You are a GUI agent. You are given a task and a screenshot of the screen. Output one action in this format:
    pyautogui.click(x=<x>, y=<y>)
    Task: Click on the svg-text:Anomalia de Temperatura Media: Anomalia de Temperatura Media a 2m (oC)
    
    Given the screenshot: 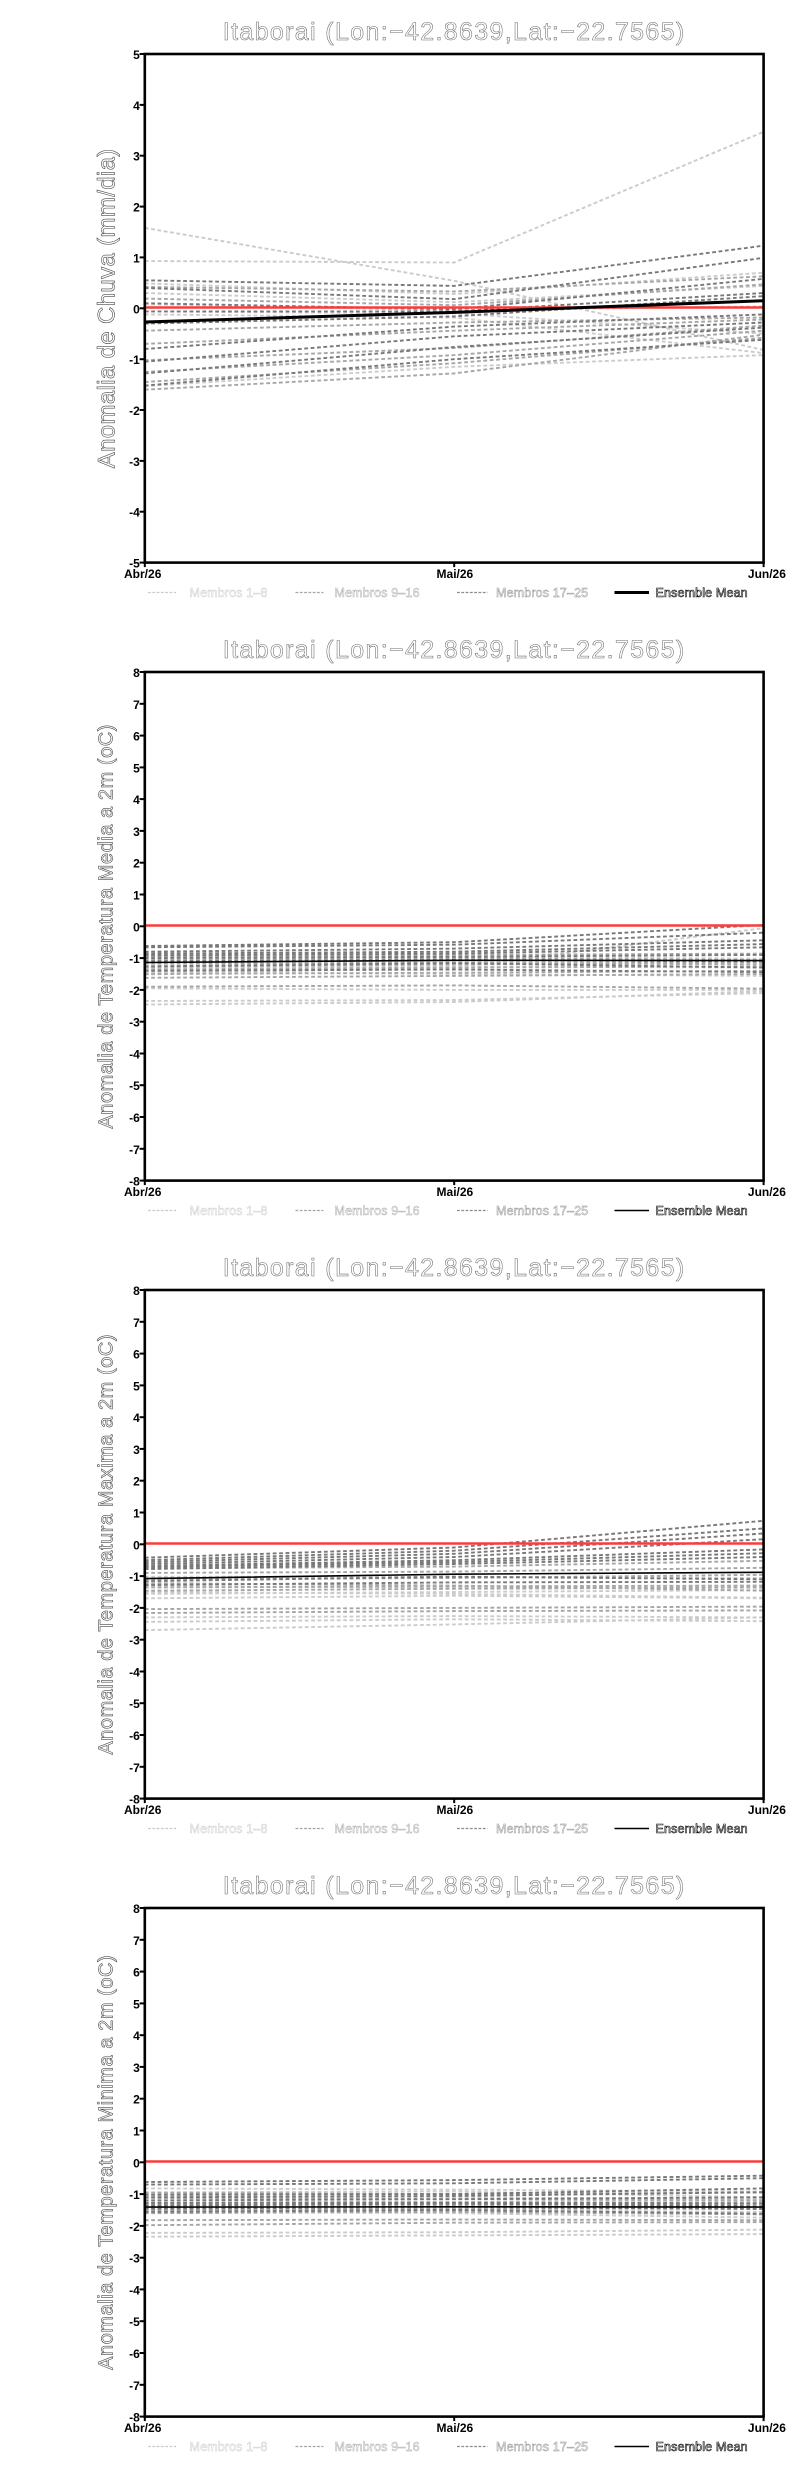 What is the action you would take?
    pyautogui.click(x=107, y=926)
    